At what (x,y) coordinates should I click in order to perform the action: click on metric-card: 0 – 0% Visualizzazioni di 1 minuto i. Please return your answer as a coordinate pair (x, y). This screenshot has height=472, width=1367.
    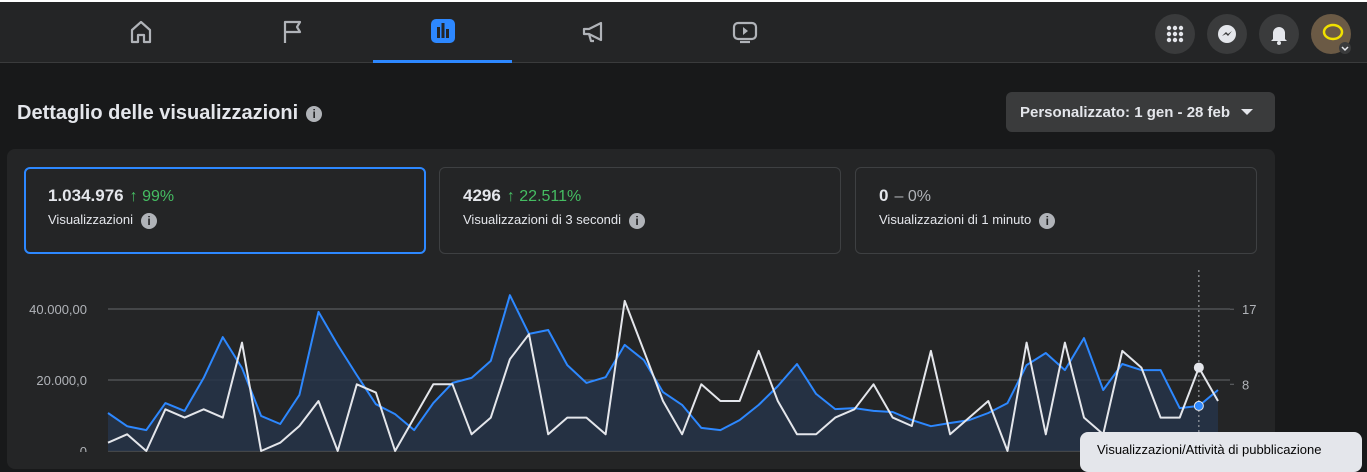
    Looking at the image, I should click on (1056, 210).